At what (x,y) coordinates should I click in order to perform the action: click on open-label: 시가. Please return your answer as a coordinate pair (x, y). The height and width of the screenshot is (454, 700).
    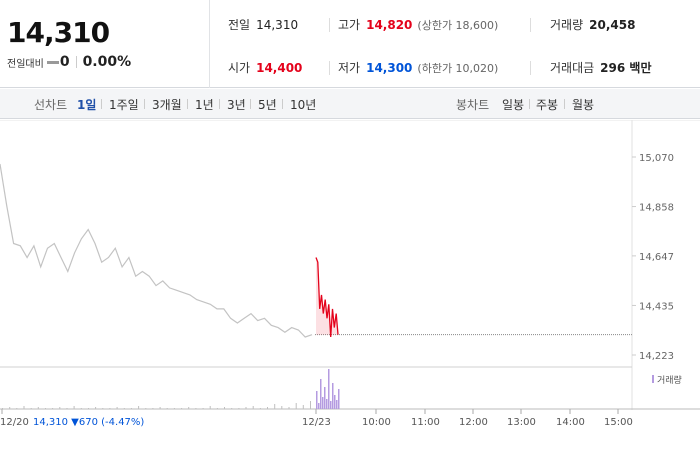
    Looking at the image, I should click on (239, 68).